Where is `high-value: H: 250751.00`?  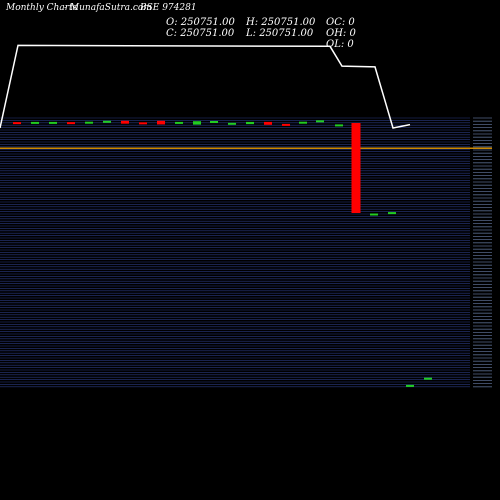 high-value: H: 250751.00 is located at coordinates (281, 22).